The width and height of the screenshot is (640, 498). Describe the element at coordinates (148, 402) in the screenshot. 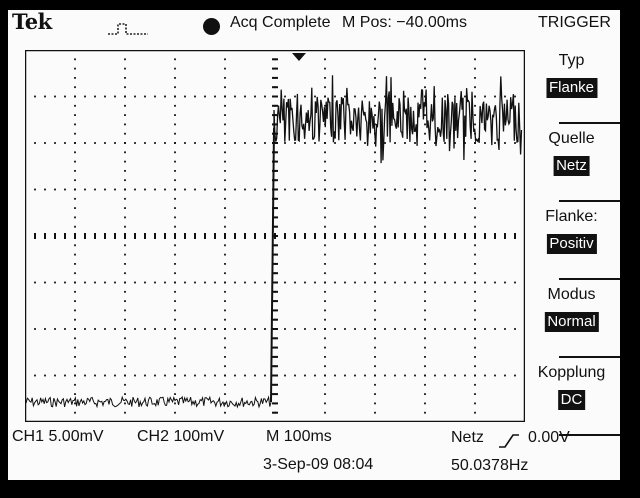

I see `ch1-trace-low-segment` at that location.